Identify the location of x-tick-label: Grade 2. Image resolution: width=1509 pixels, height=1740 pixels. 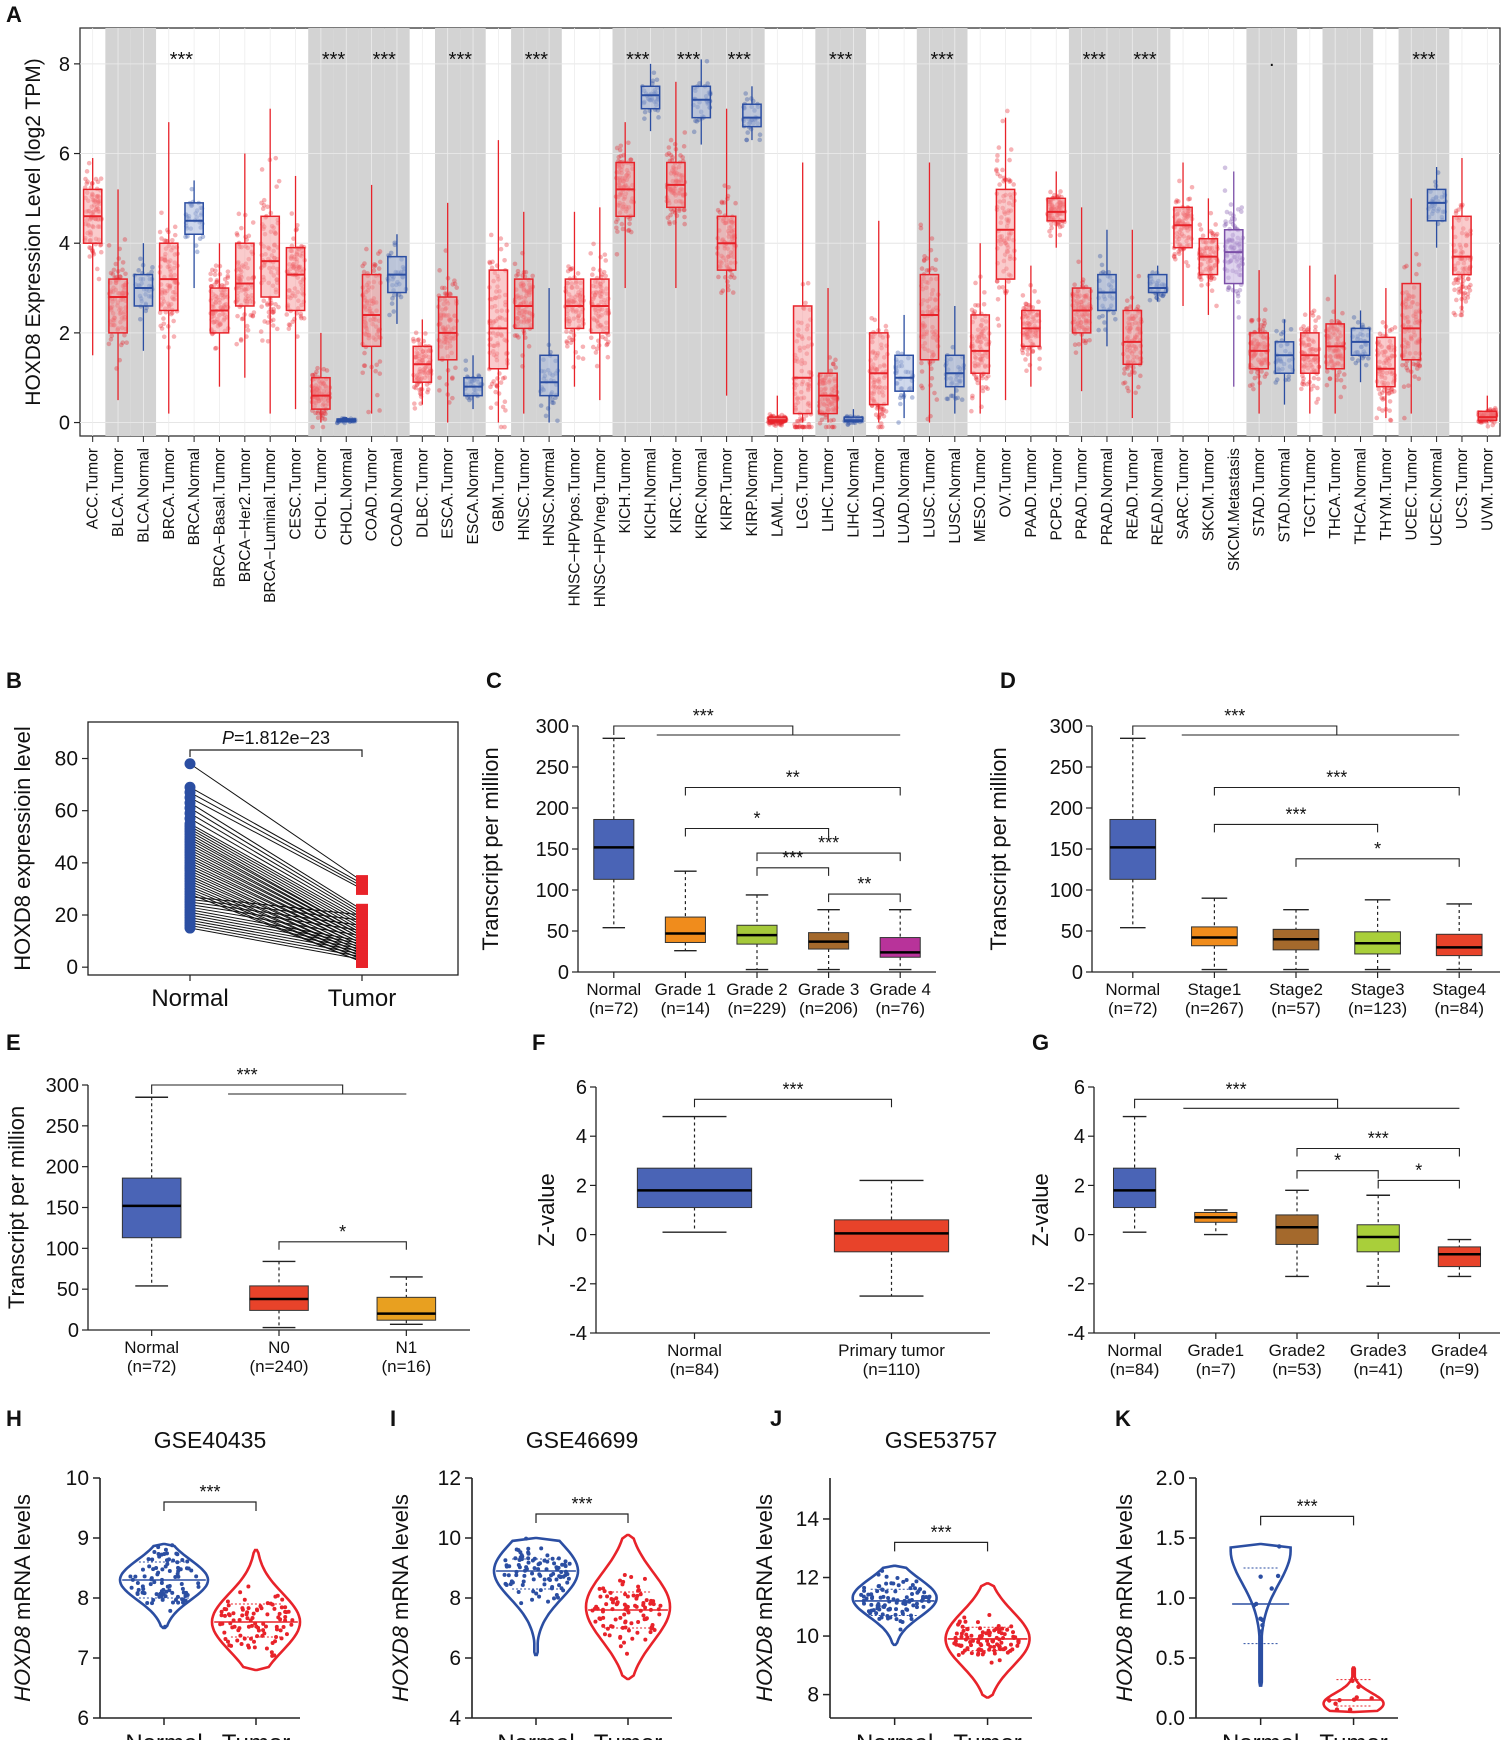
(756, 989).